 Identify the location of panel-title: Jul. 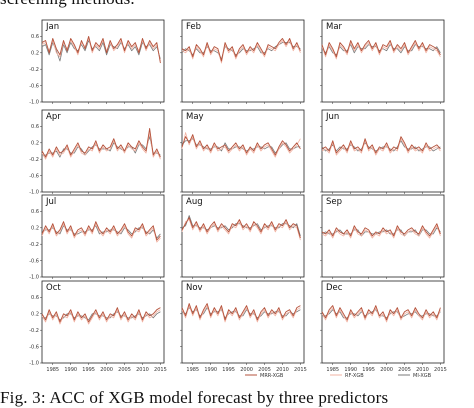
(50, 202).